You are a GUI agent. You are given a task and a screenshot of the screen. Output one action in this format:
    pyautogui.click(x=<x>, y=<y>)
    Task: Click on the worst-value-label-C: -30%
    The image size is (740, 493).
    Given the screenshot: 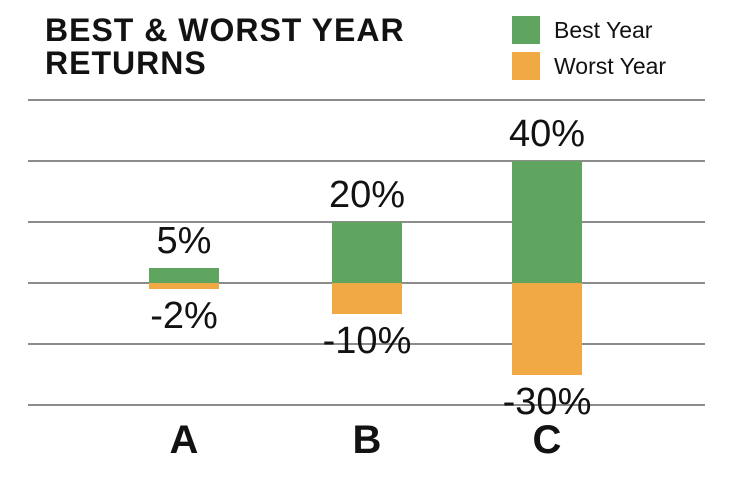 What is the action you would take?
    pyautogui.click(x=547, y=402)
    